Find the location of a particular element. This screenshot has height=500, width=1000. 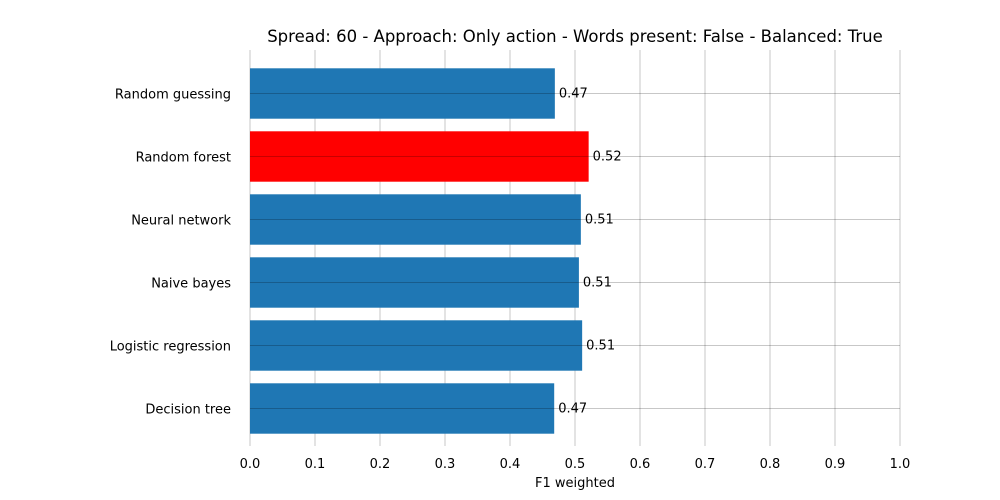

x-tick-label: 0.3 is located at coordinates (445, 464).